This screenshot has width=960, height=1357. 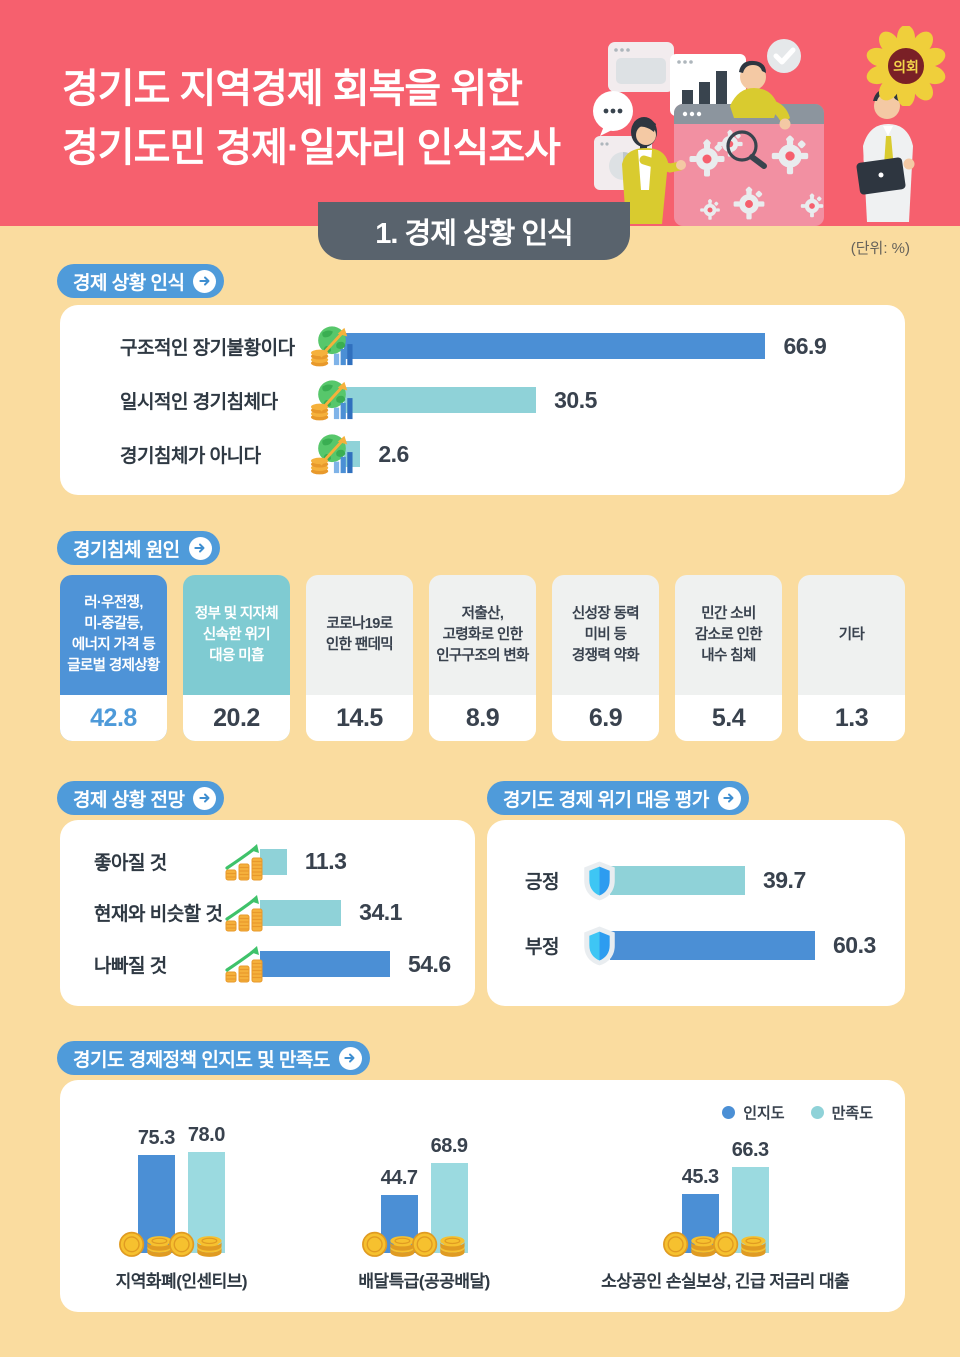 What do you see at coordinates (424, 1281) in the screenshot?
I see `policy-group-label: 배달특급(공공배달)` at bounding box center [424, 1281].